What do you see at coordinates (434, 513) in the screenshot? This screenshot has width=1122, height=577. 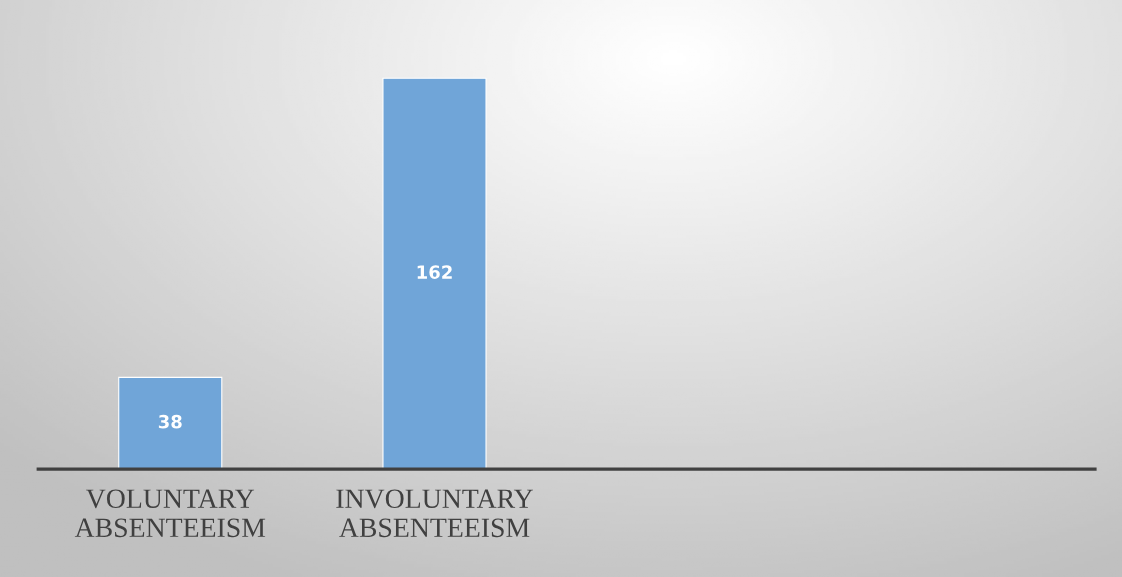 I see `x-tick-label: INVOLUNTARY ABSENTEEISM` at bounding box center [434, 513].